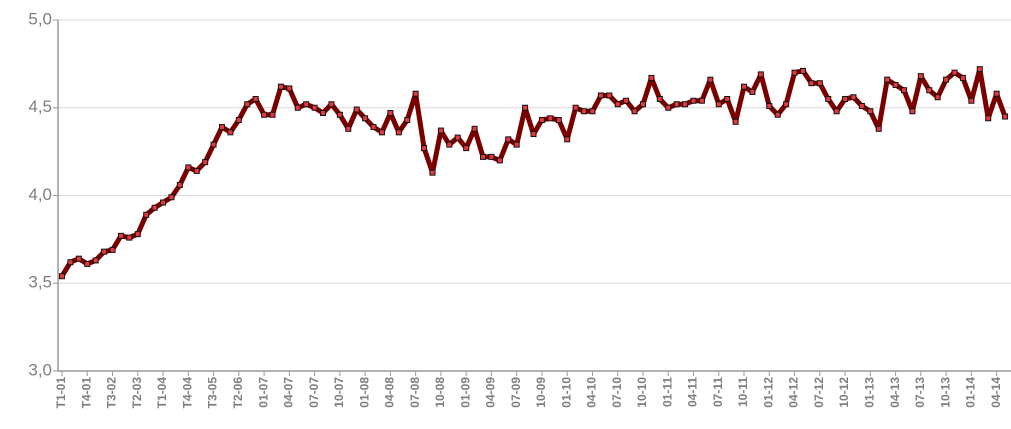  I want to click on x-tick-label: 07-07, so click(314, 392).